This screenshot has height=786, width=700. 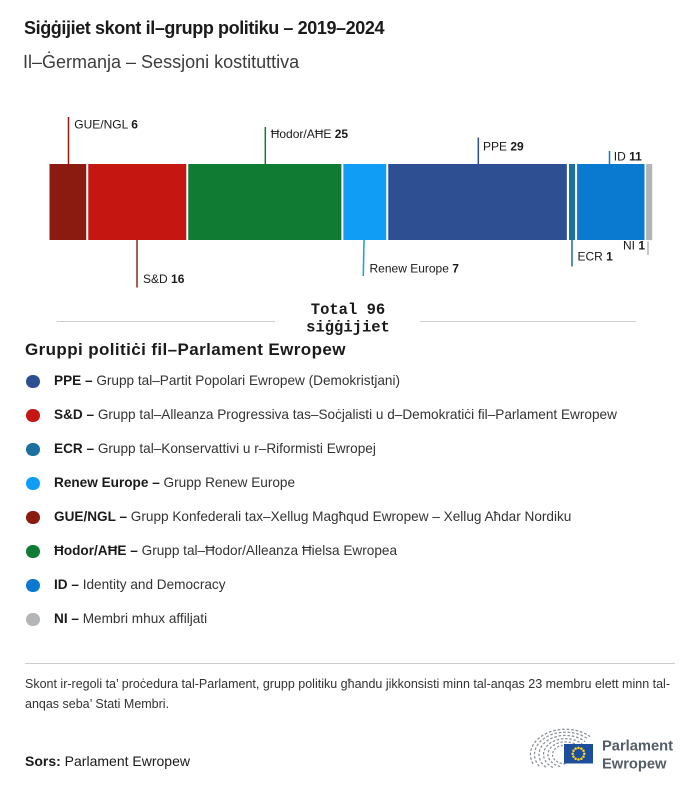 What do you see at coordinates (348, 310) in the screenshot?
I see `svg-text: Total 96` at bounding box center [348, 310].